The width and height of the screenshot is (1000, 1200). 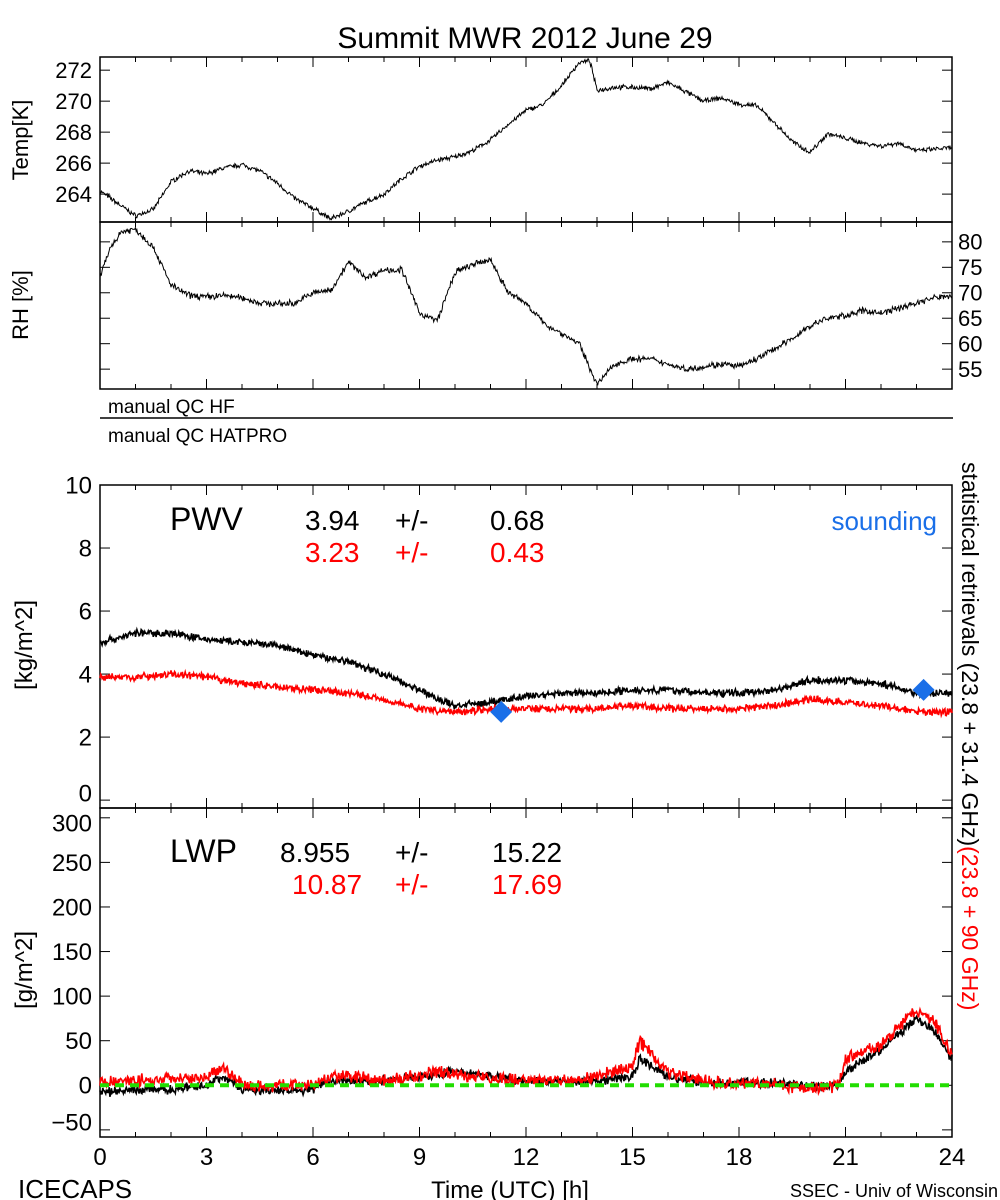 I want to click on pwv-pm-red: +/-, so click(x=411, y=552).